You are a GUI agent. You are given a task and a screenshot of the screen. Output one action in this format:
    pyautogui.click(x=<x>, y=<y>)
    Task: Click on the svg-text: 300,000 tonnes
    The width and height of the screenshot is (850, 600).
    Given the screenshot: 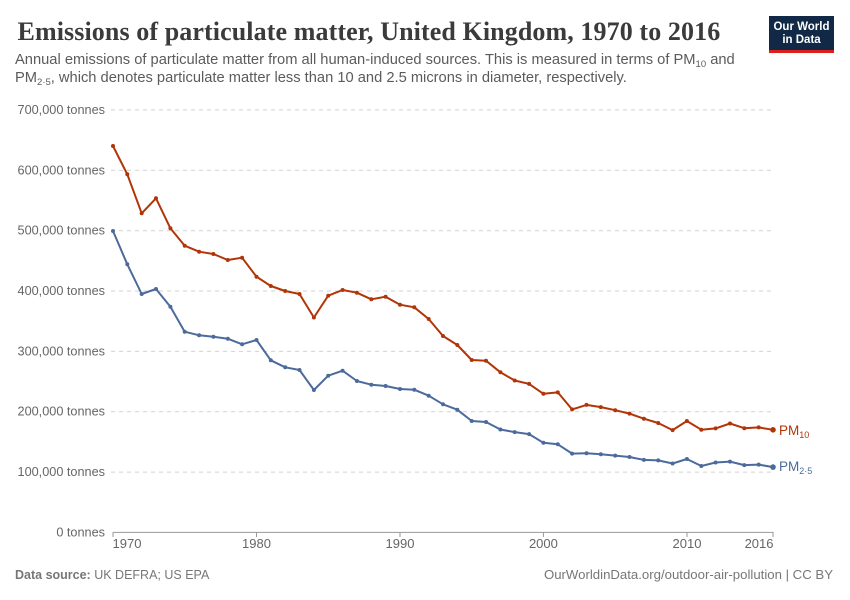 What is the action you would take?
    pyautogui.click(x=61, y=351)
    